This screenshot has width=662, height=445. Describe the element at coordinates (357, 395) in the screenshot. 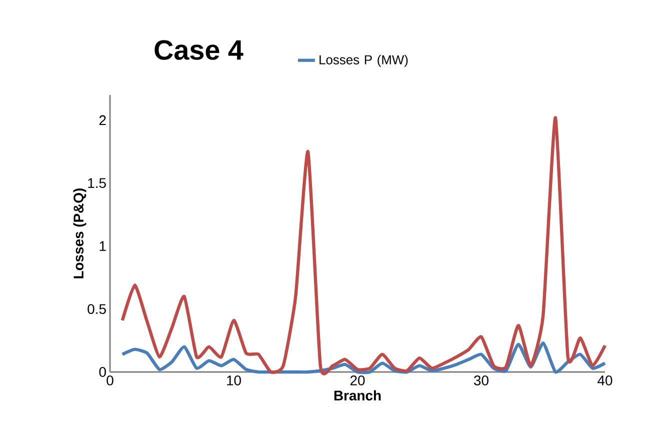

I see `x-axis-title: Branch` at that location.